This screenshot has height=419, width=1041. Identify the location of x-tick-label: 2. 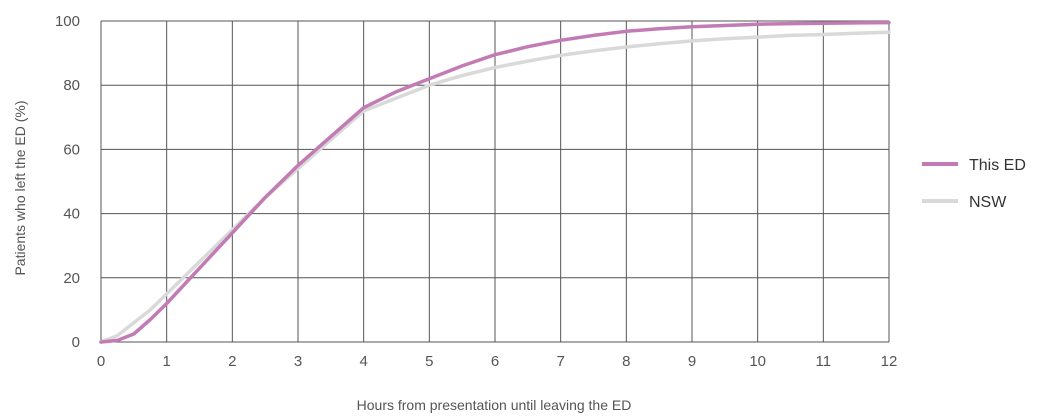
(232, 361).